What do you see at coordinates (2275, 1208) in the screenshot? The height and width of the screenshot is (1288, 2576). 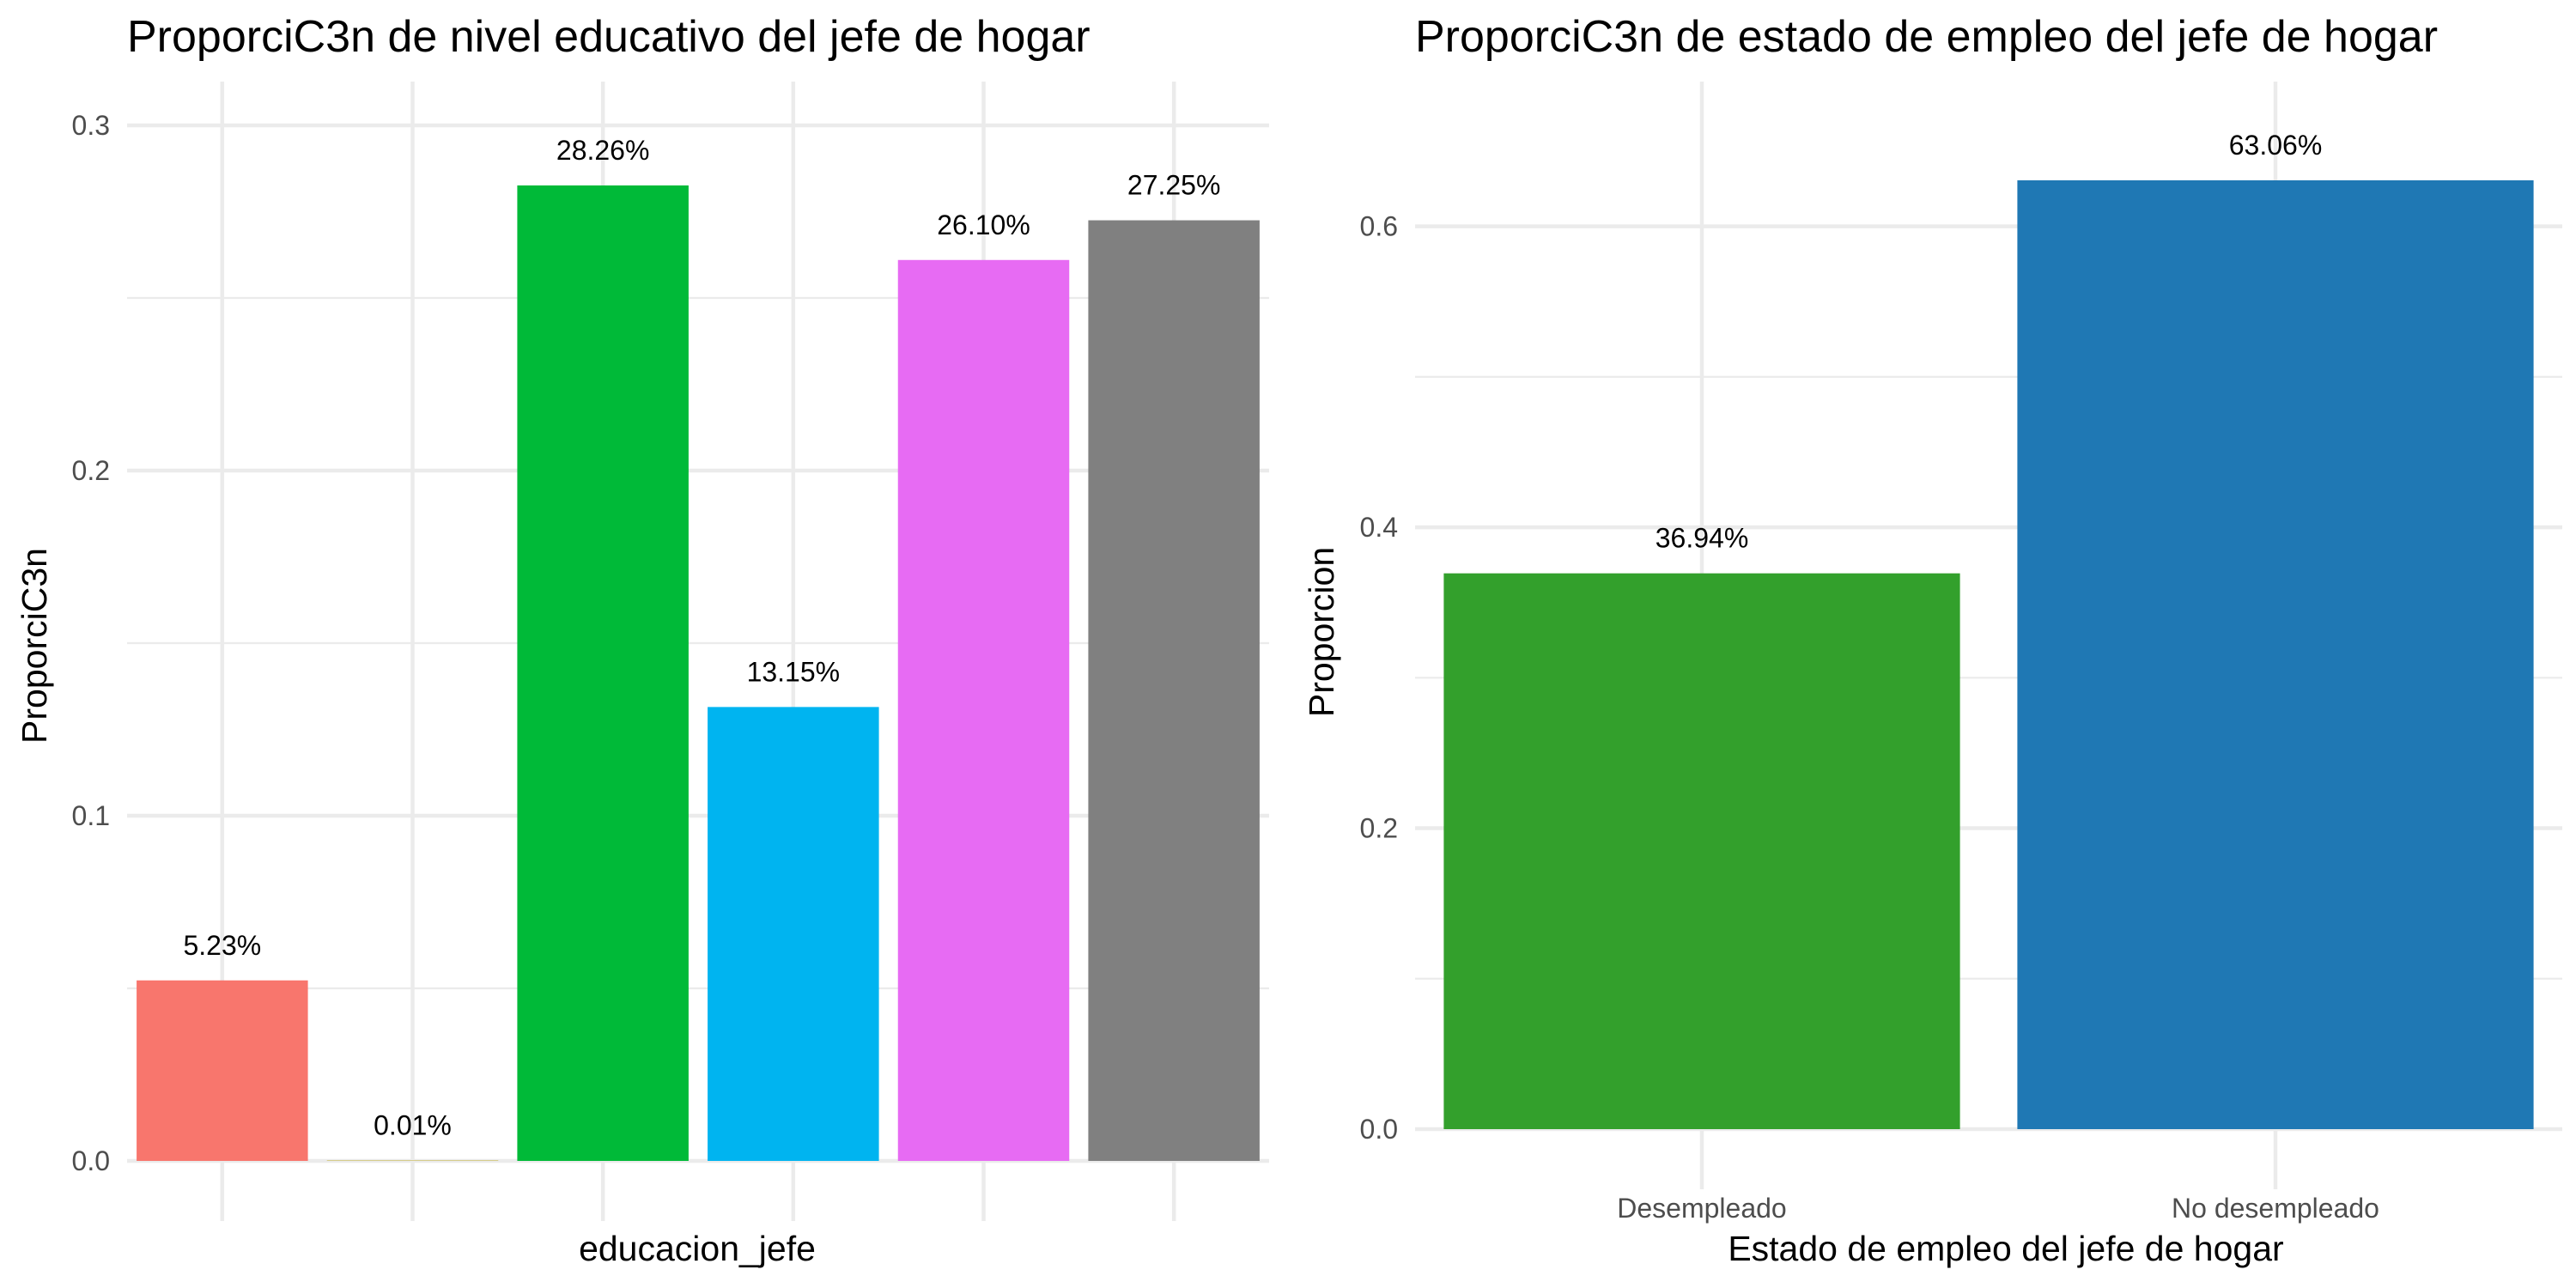 I see `employment-chart-x-tick-label: No desempleado` at bounding box center [2275, 1208].